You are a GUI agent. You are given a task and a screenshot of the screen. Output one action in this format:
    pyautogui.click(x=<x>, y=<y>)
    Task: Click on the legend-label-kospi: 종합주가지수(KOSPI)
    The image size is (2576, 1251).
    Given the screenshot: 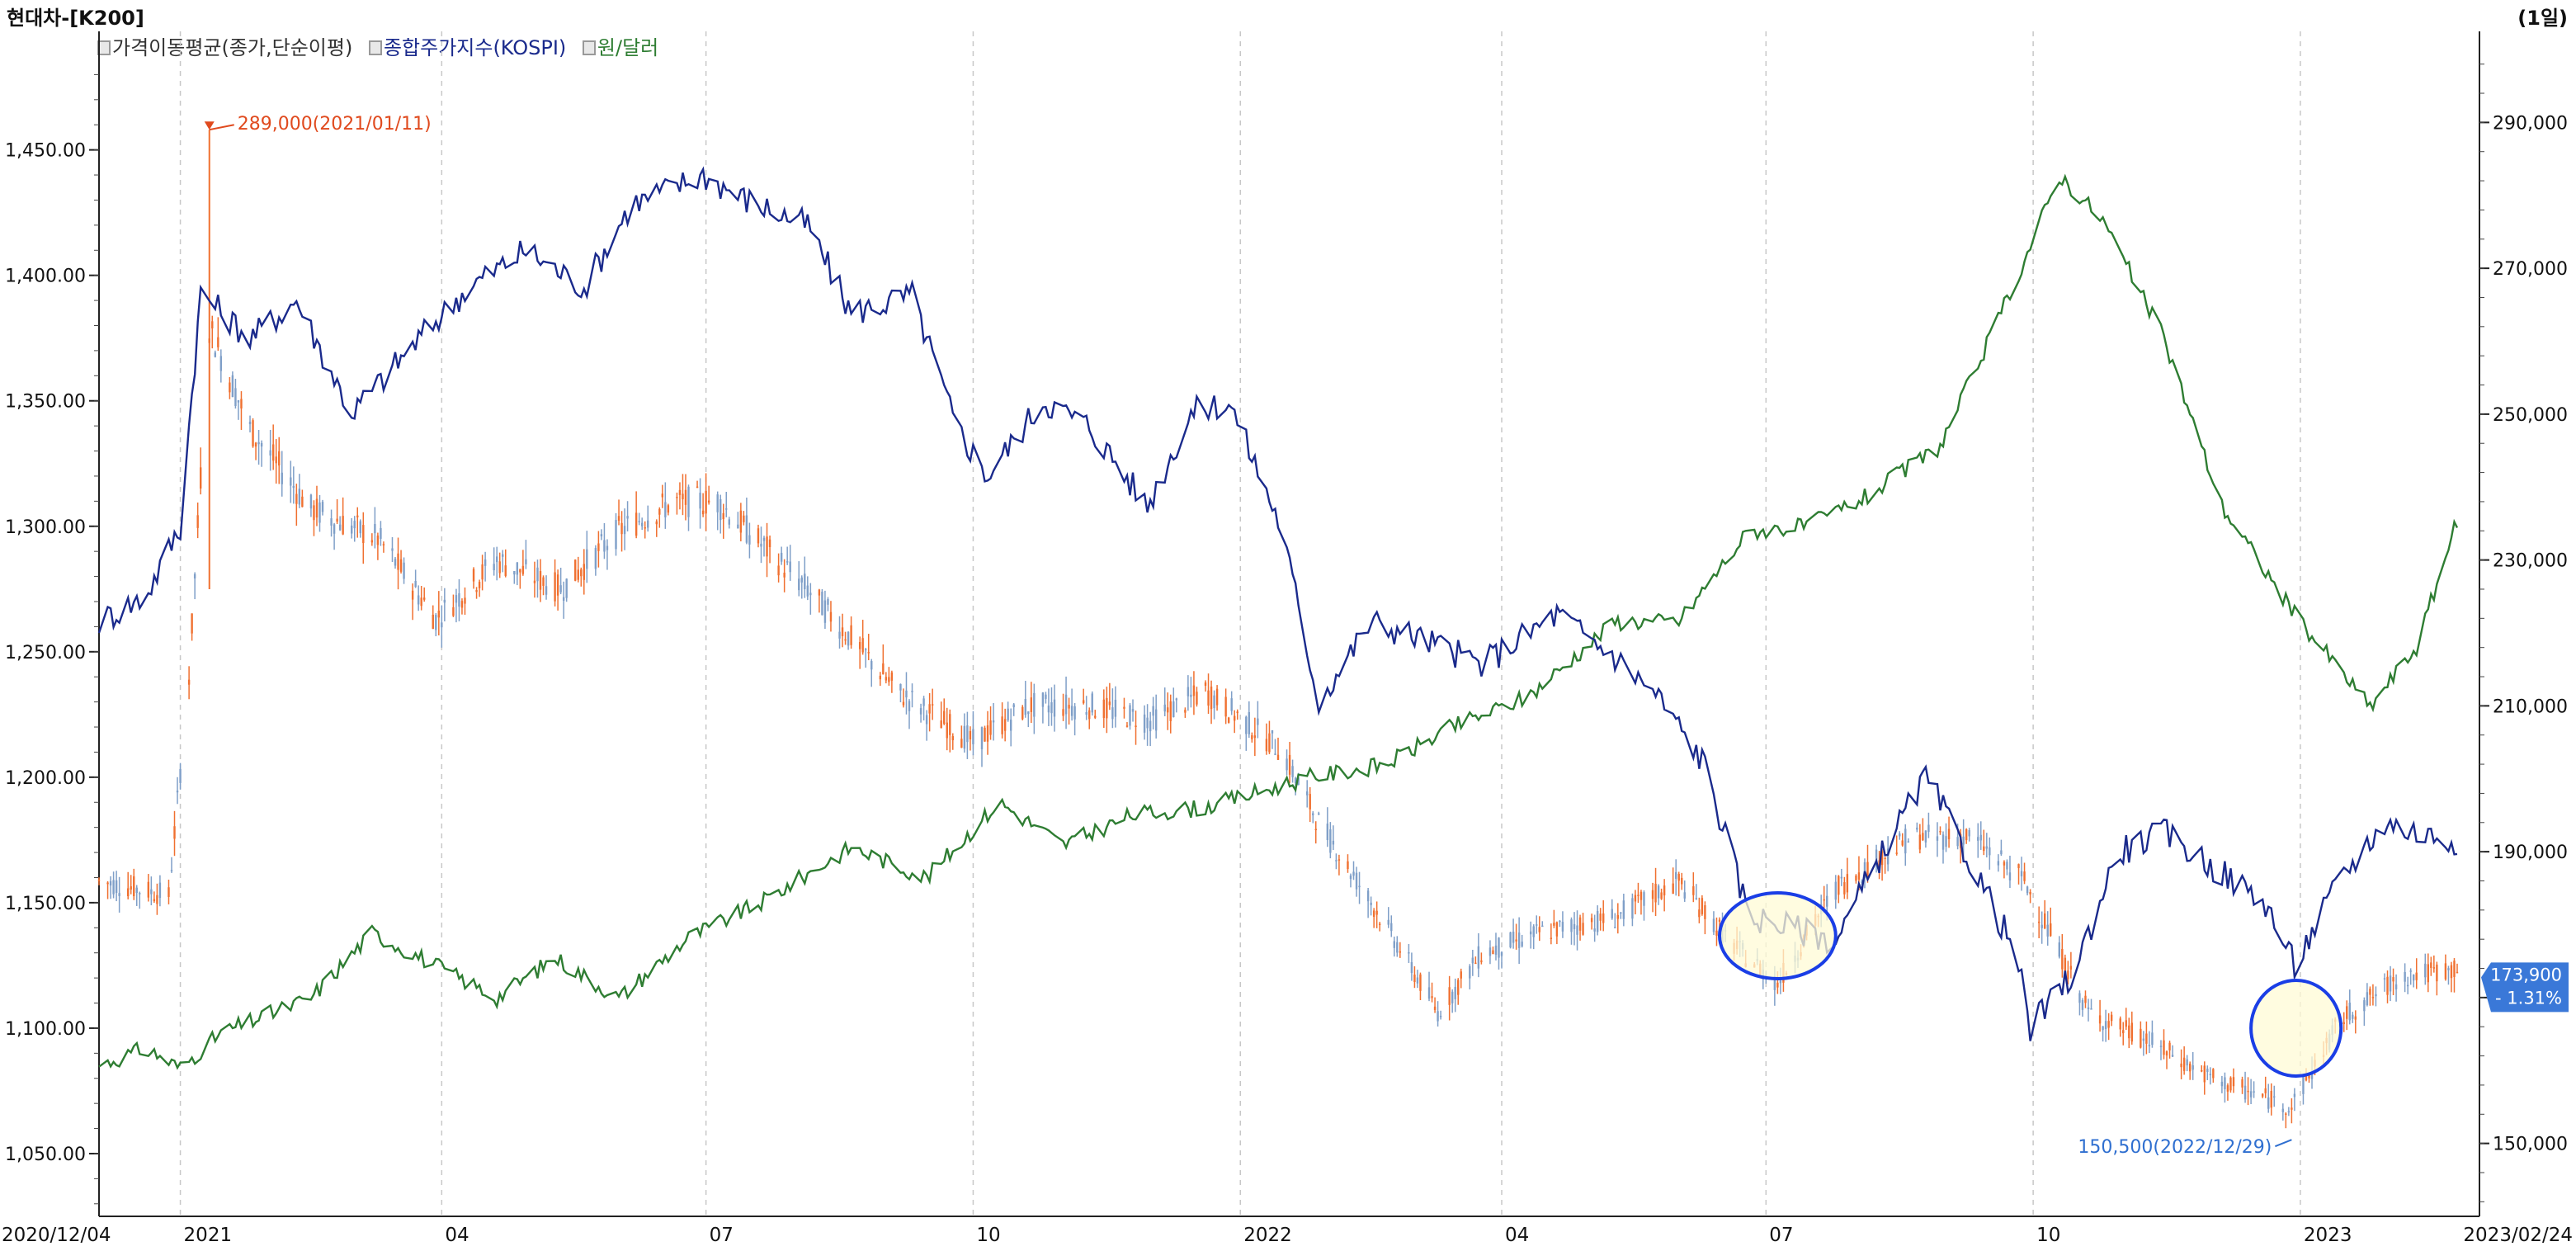 What is the action you would take?
    pyautogui.click(x=475, y=47)
    